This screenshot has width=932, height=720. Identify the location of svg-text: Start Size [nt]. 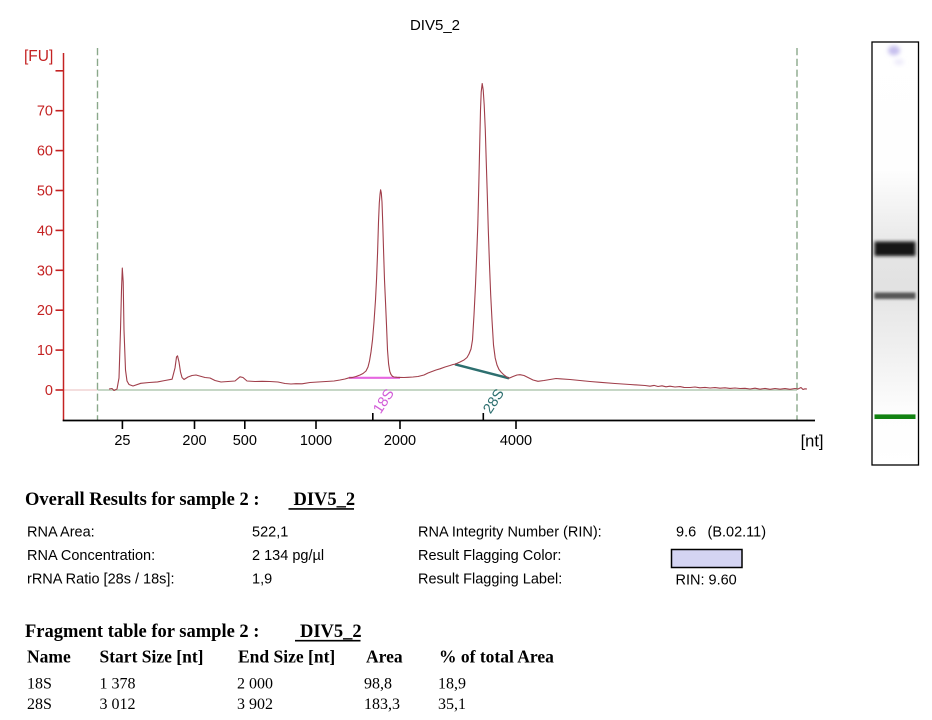
(152, 657).